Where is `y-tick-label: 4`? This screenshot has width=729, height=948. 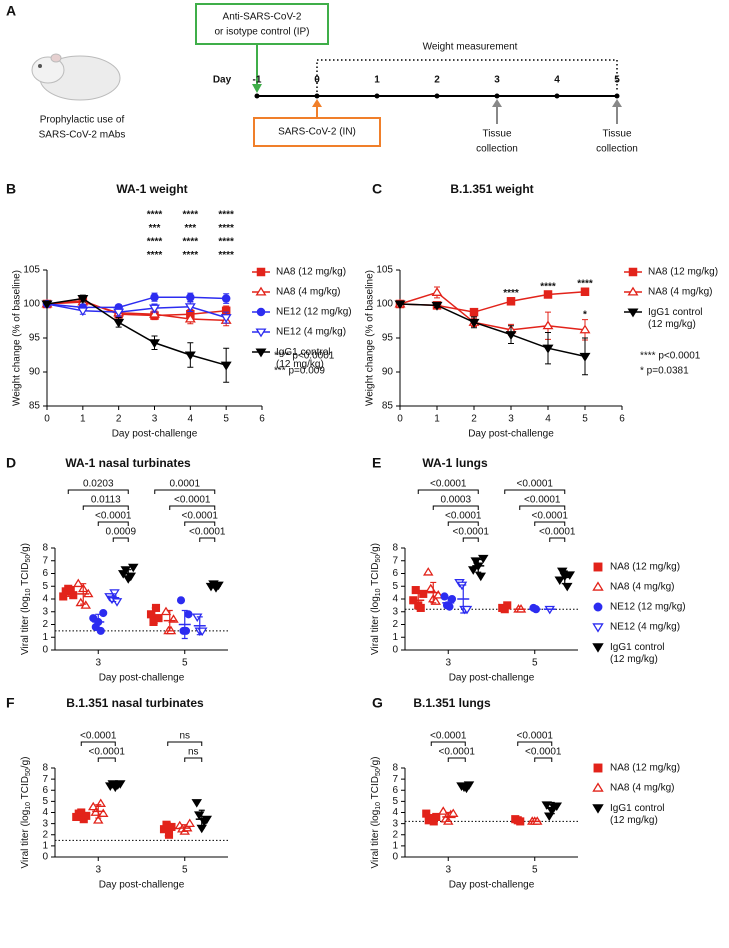
y-tick-label: 4 is located at coordinates (45, 599).